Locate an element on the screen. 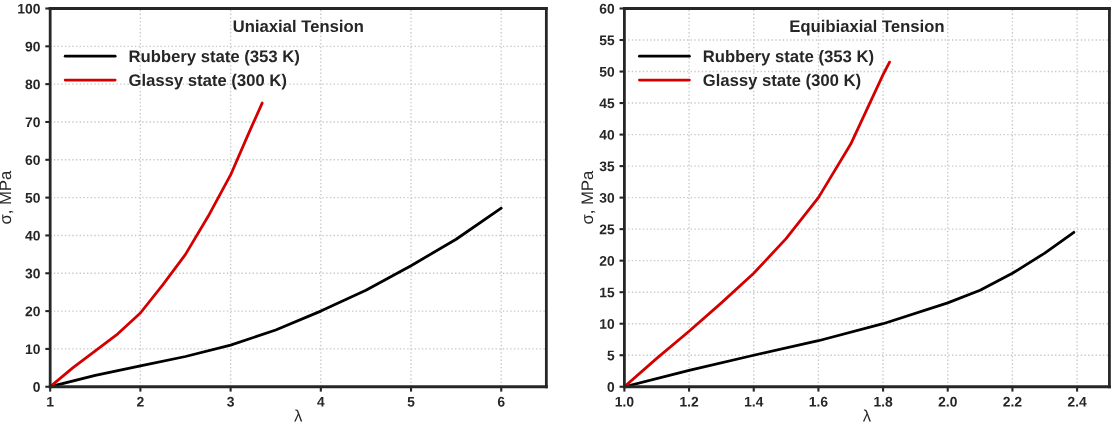 This screenshot has width=1115, height=425. x-tick-label: 2.0 is located at coordinates (947, 401).